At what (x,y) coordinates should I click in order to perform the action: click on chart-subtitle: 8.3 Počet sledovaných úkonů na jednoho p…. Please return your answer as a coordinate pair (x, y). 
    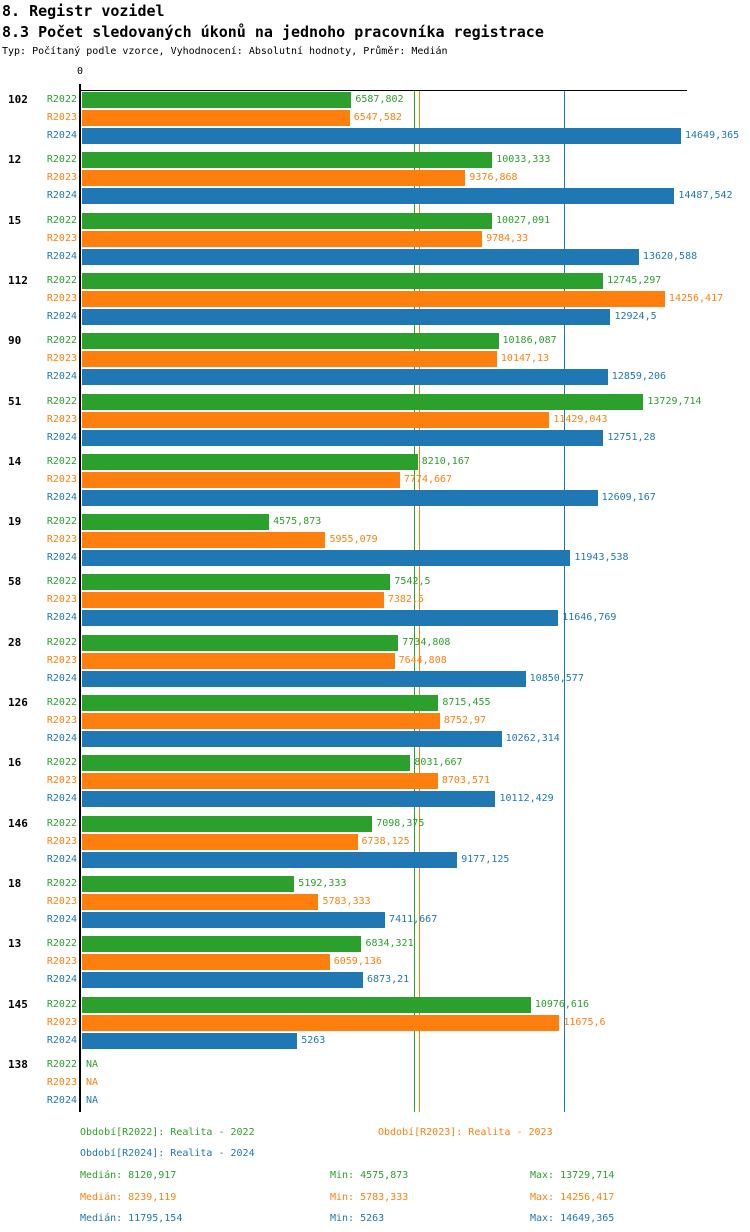
    Looking at the image, I should click on (273, 32).